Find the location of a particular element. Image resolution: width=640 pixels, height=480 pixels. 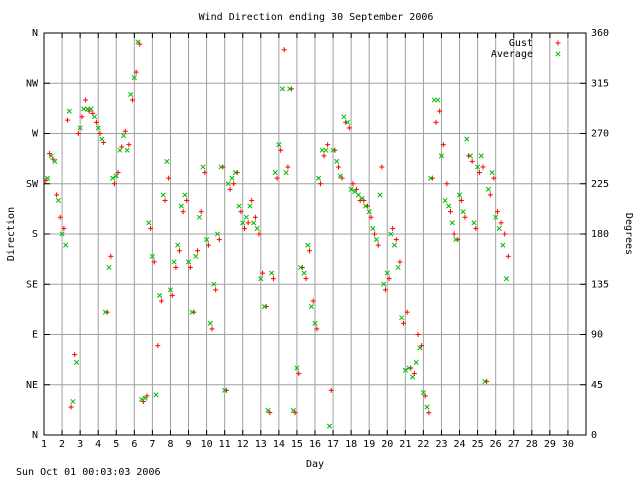

right-tick-label: 180 is located at coordinates (600, 234).